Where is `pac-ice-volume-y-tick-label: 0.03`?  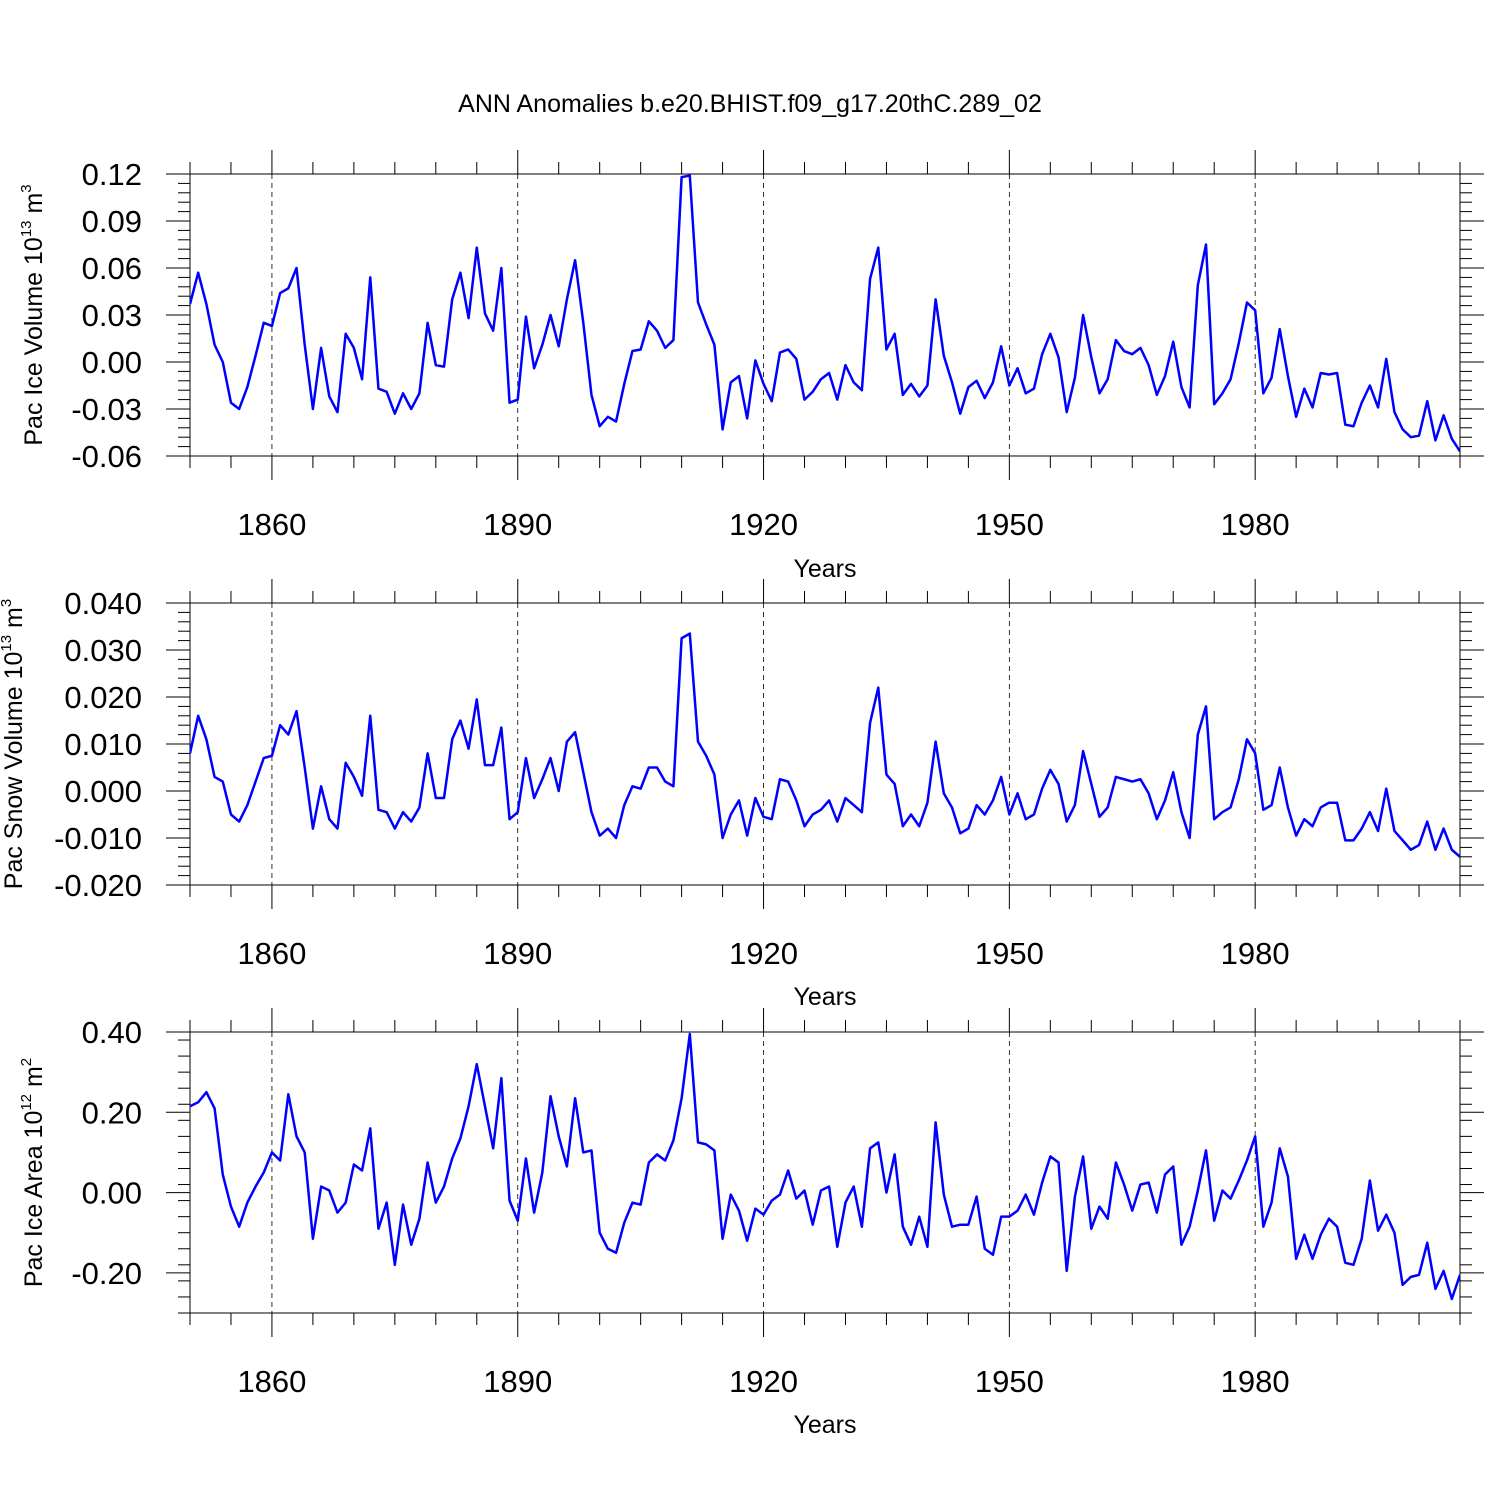 pac-ice-volume-y-tick-label: 0.03 is located at coordinates (112, 315).